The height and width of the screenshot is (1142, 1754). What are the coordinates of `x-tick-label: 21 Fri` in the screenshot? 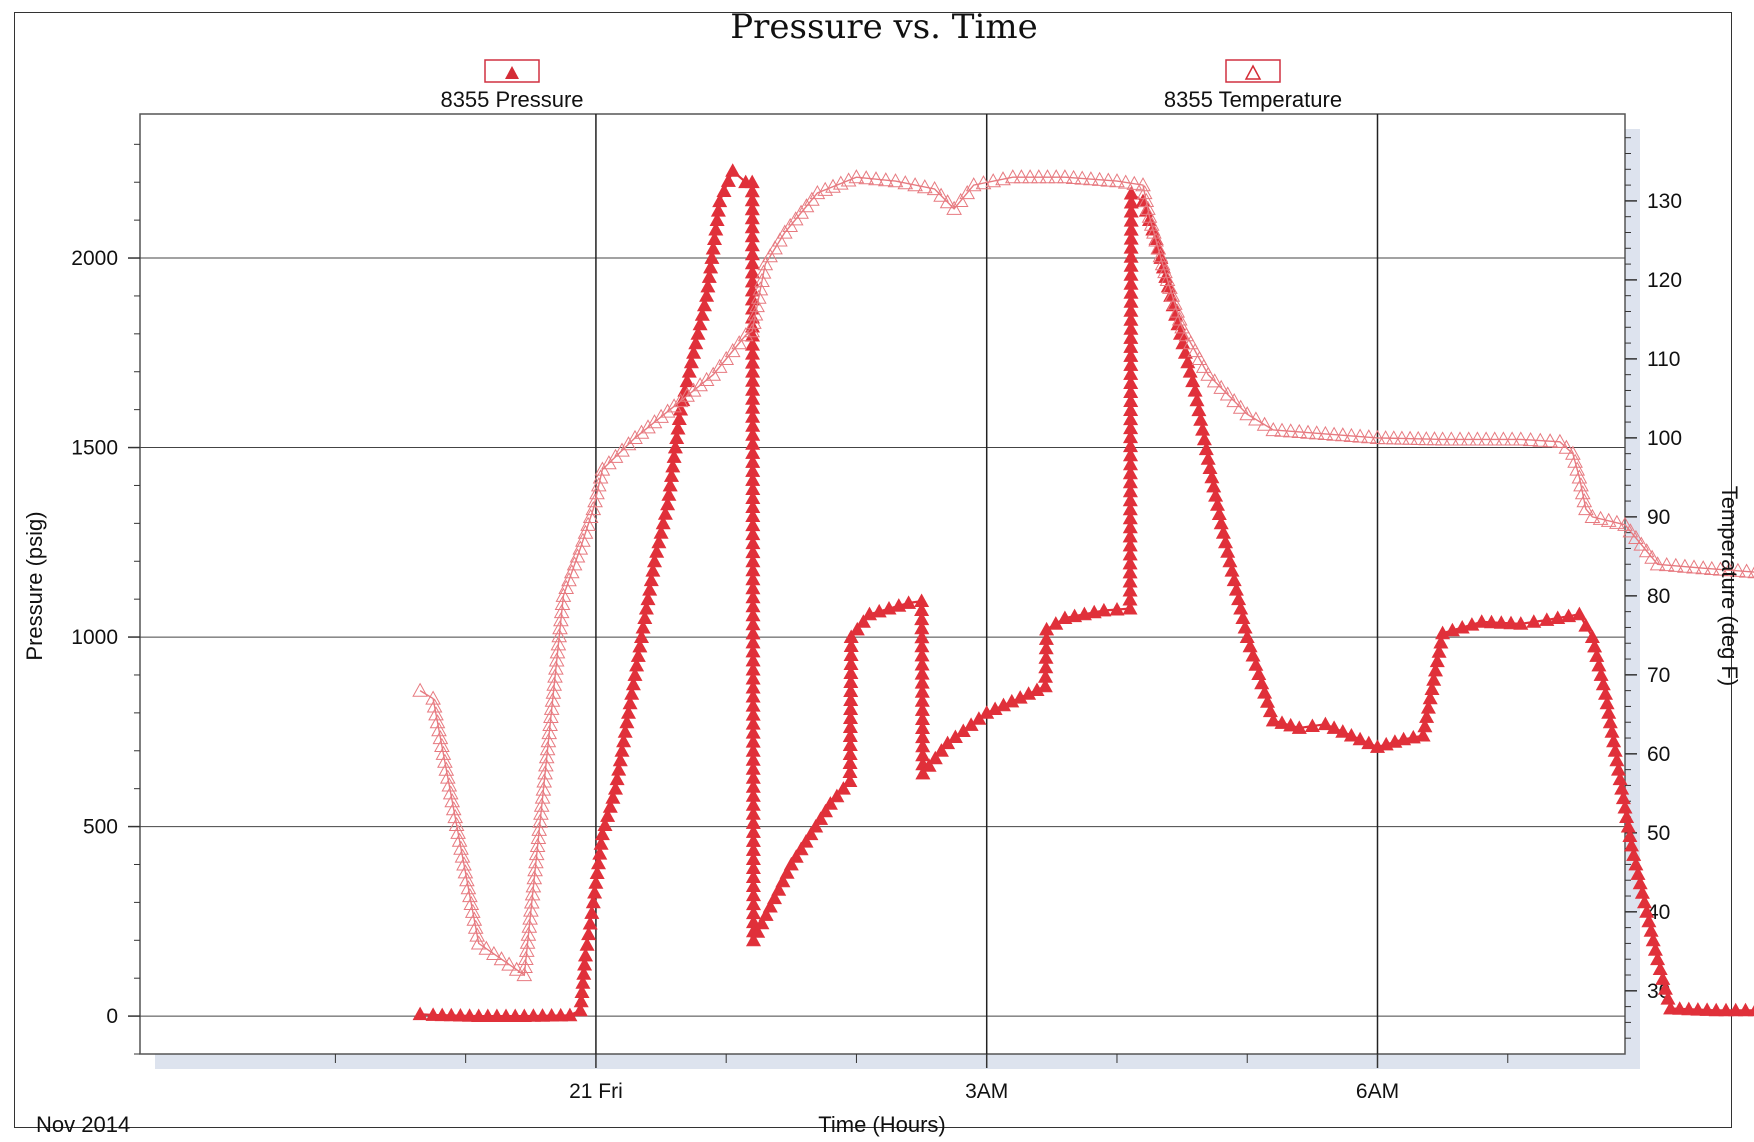 It's located at (596, 1091).